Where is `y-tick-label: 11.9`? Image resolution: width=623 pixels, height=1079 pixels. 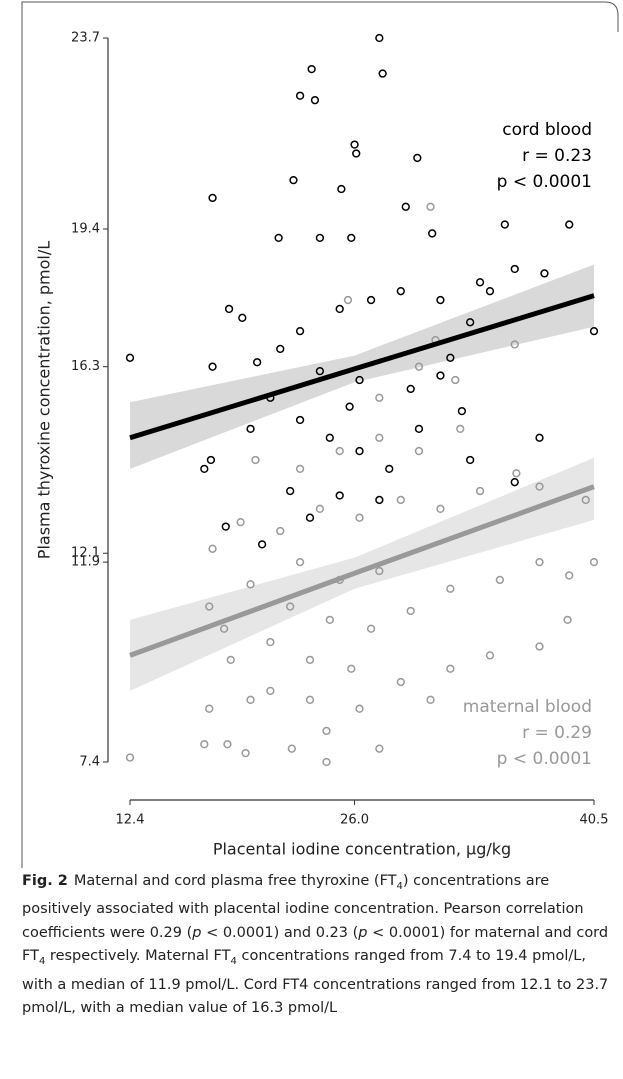
y-tick-label: 11.9 is located at coordinates (85, 562).